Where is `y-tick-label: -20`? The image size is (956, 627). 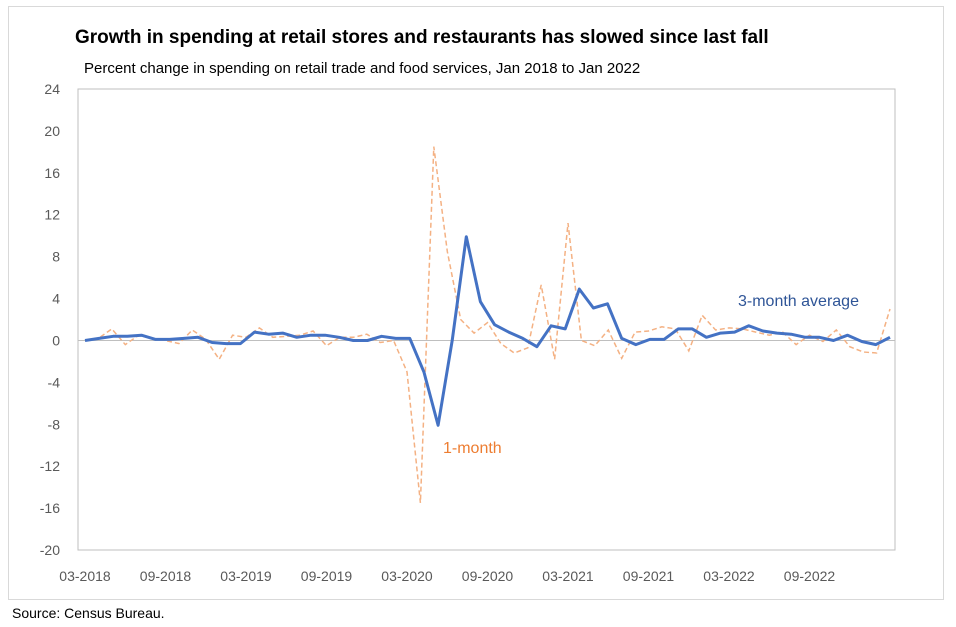 y-tick-label: -20 is located at coordinates (50, 550).